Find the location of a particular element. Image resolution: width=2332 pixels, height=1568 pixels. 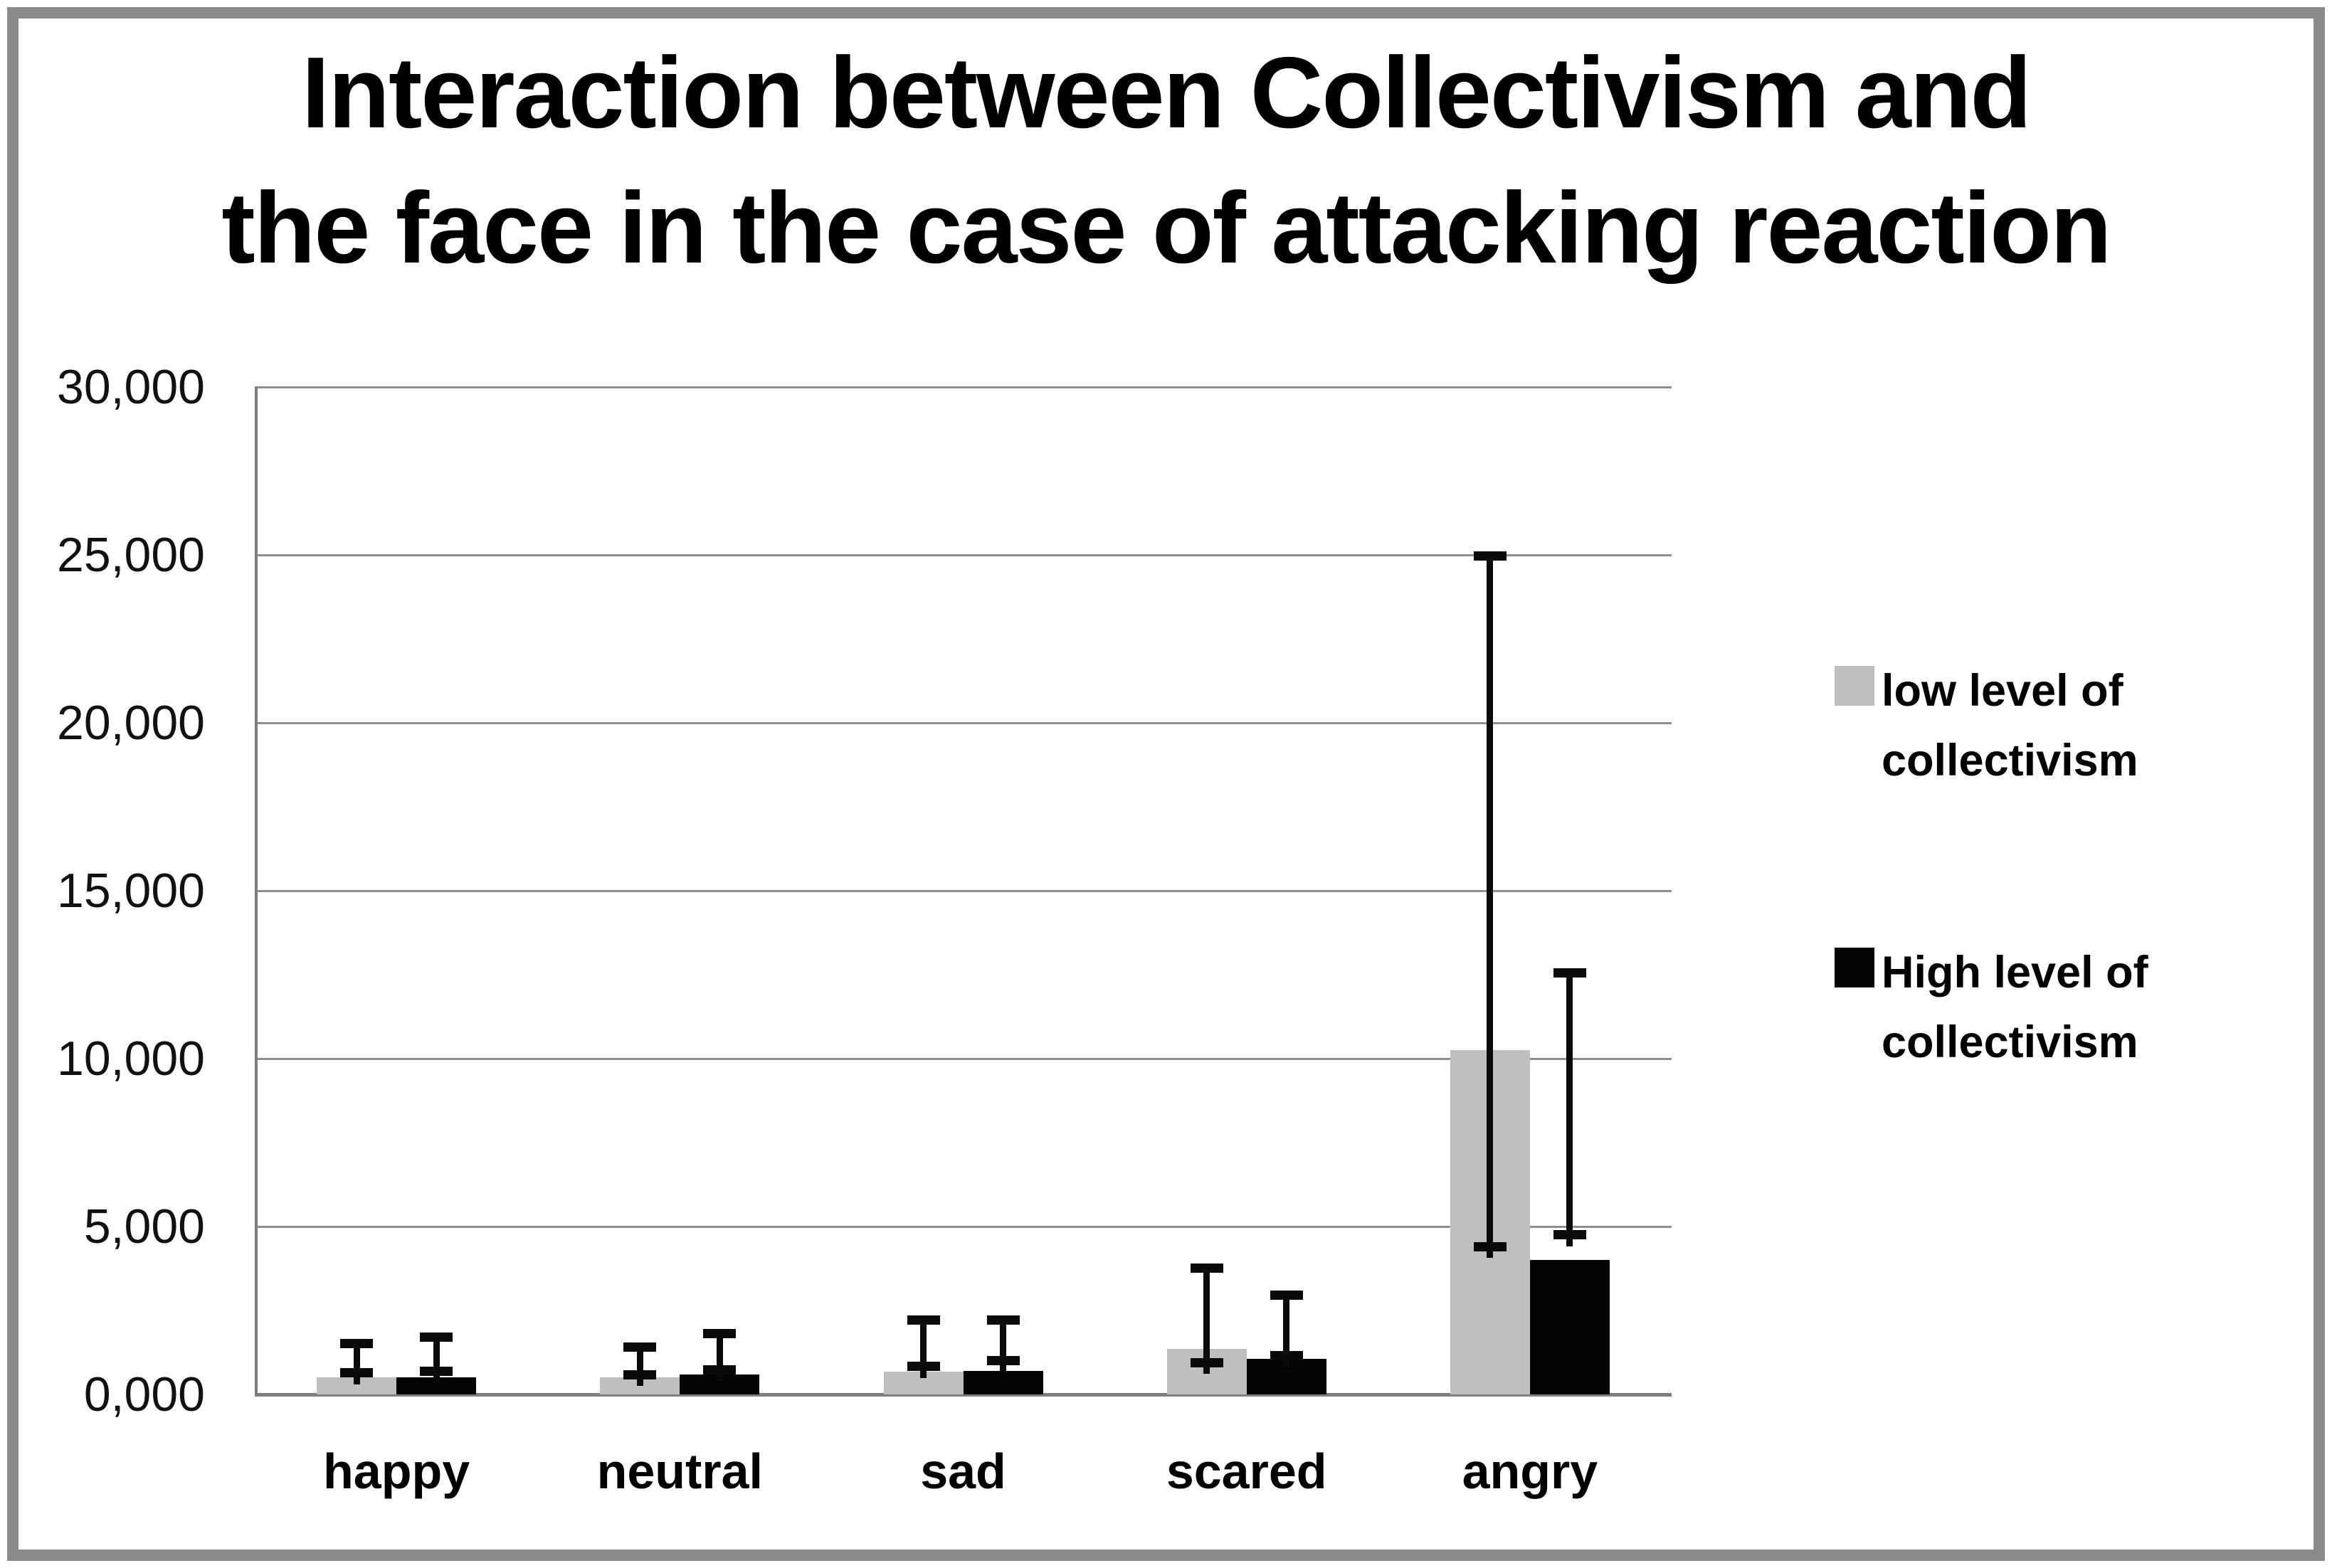

legend-label-high-line1: High level of is located at coordinates (2015, 973).